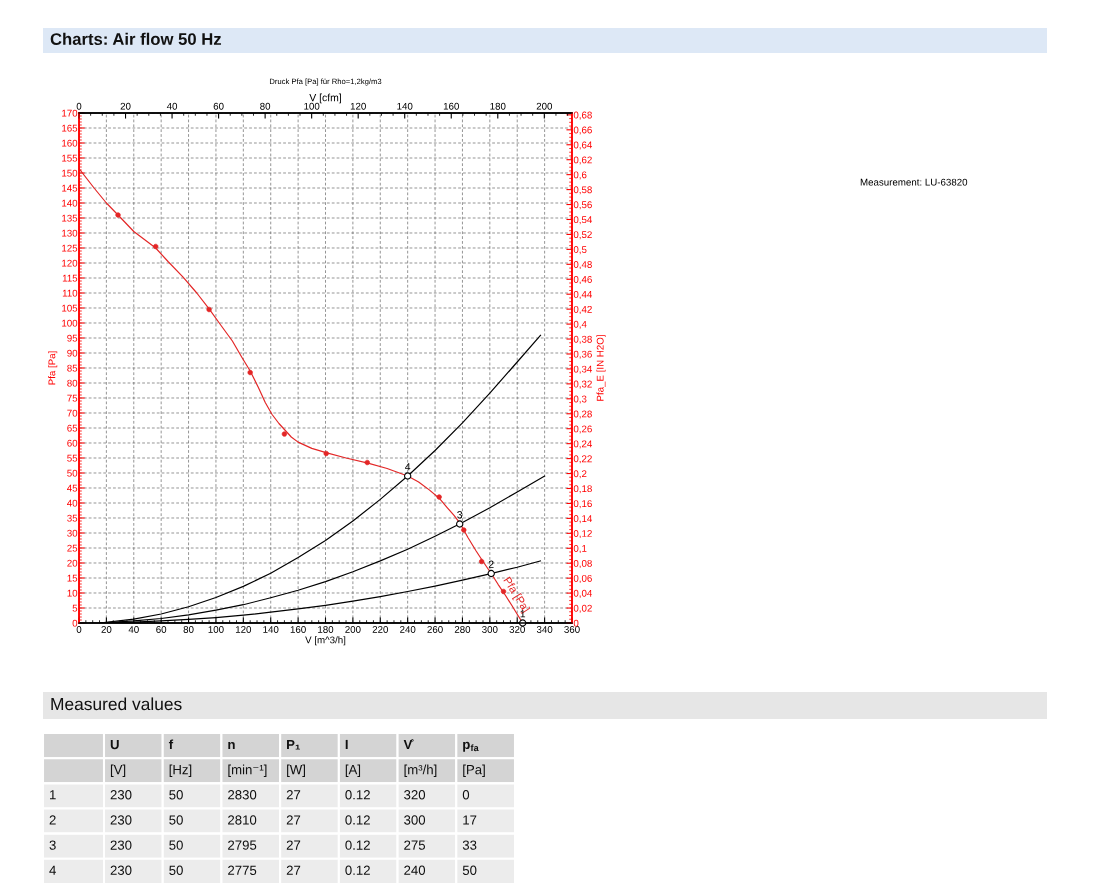 Image resolution: width=1102 pixels, height=894 pixels. I want to click on y-tick-label: 1, so click(53, 795).